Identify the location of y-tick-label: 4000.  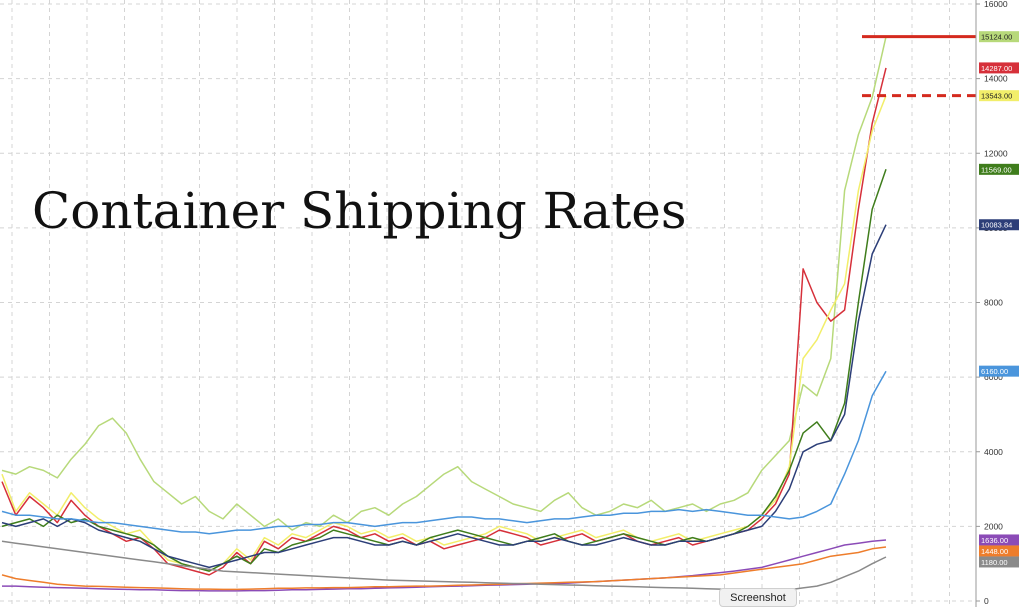
(993, 452).